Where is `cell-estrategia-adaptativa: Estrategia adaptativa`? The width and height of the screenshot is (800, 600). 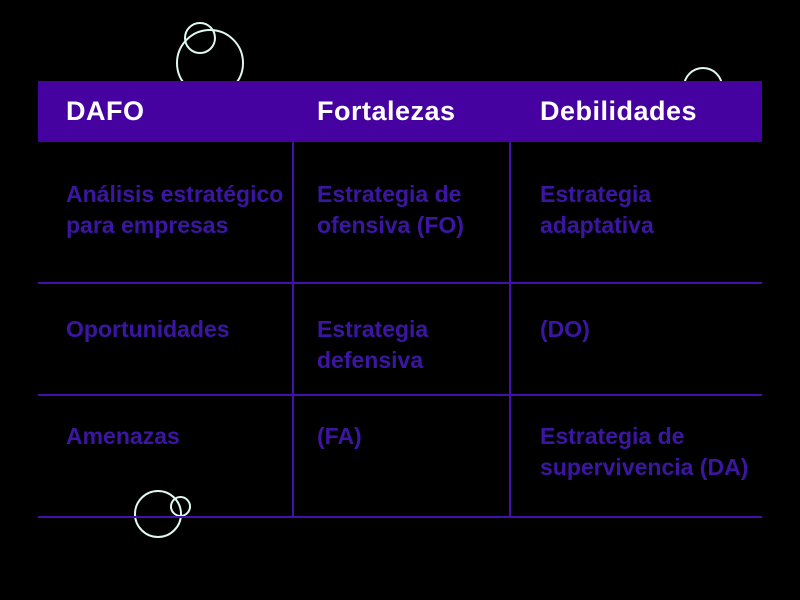
cell-estrategia-adaptativa: Estrategia adaptativa is located at coordinates (597, 209).